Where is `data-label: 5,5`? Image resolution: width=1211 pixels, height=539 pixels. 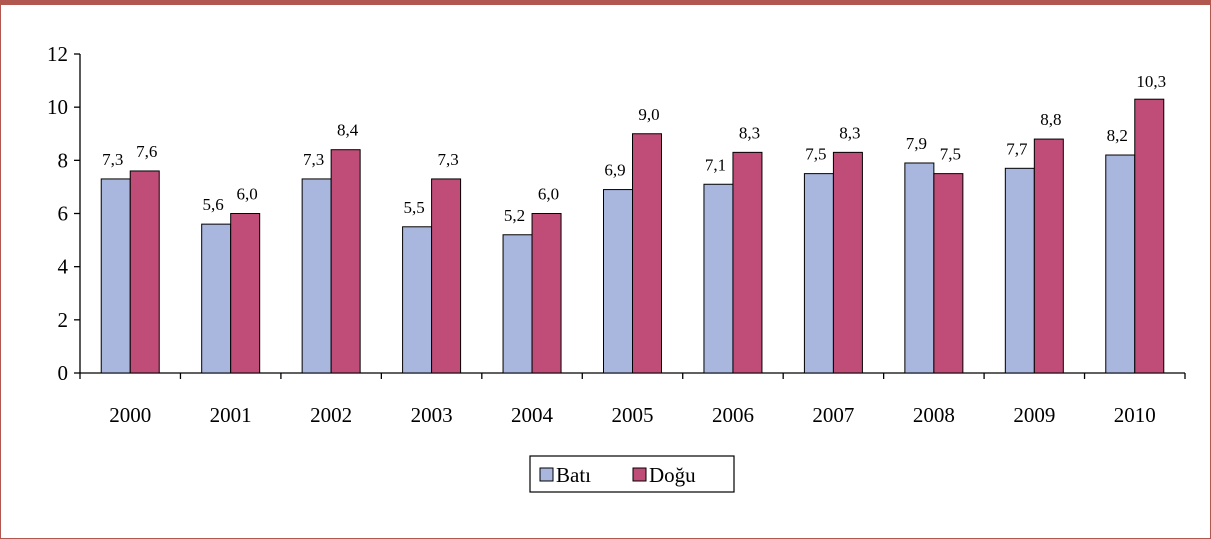 data-label: 5,5 is located at coordinates (413, 207).